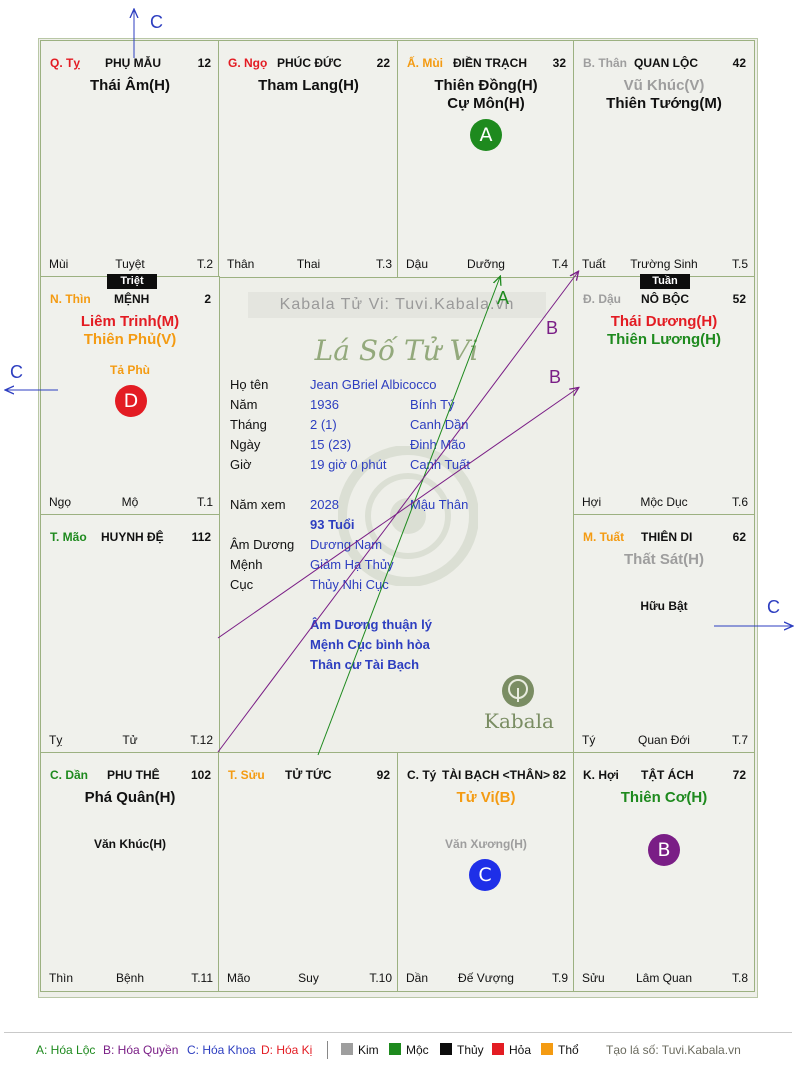 The width and height of the screenshot is (796, 1070). What do you see at coordinates (308, 264) in the screenshot?
I see `life-stage: Thai` at bounding box center [308, 264].